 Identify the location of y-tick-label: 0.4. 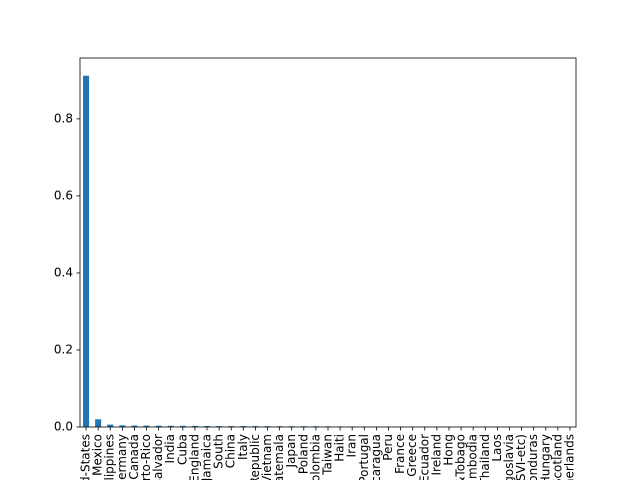
(63, 272).